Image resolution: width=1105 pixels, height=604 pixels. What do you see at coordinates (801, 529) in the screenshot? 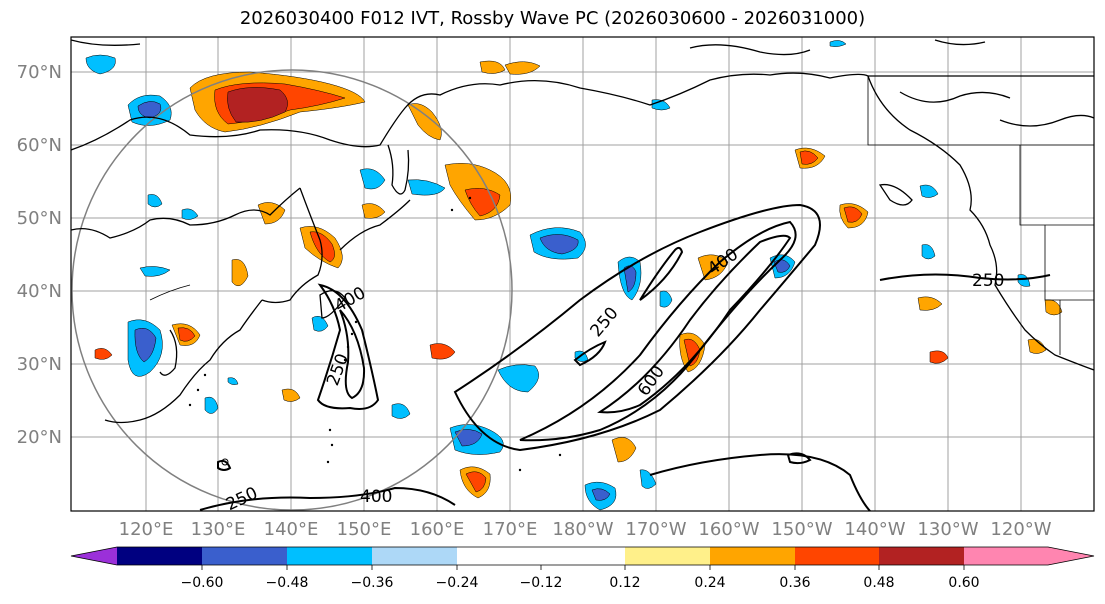
I see `lon-label-150w: 150°W` at bounding box center [801, 529].